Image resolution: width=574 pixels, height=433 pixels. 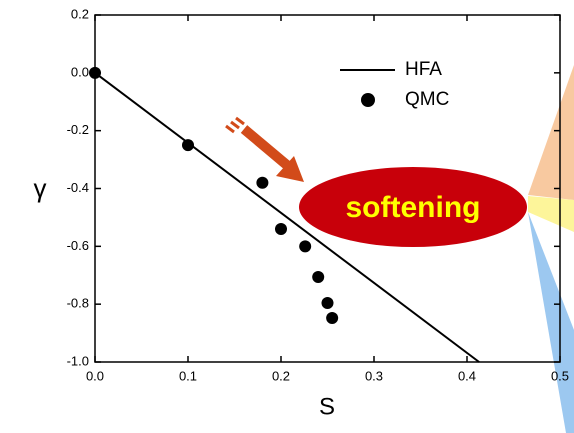 I want to click on y-tick-label: -0.8, so click(x=78, y=303).